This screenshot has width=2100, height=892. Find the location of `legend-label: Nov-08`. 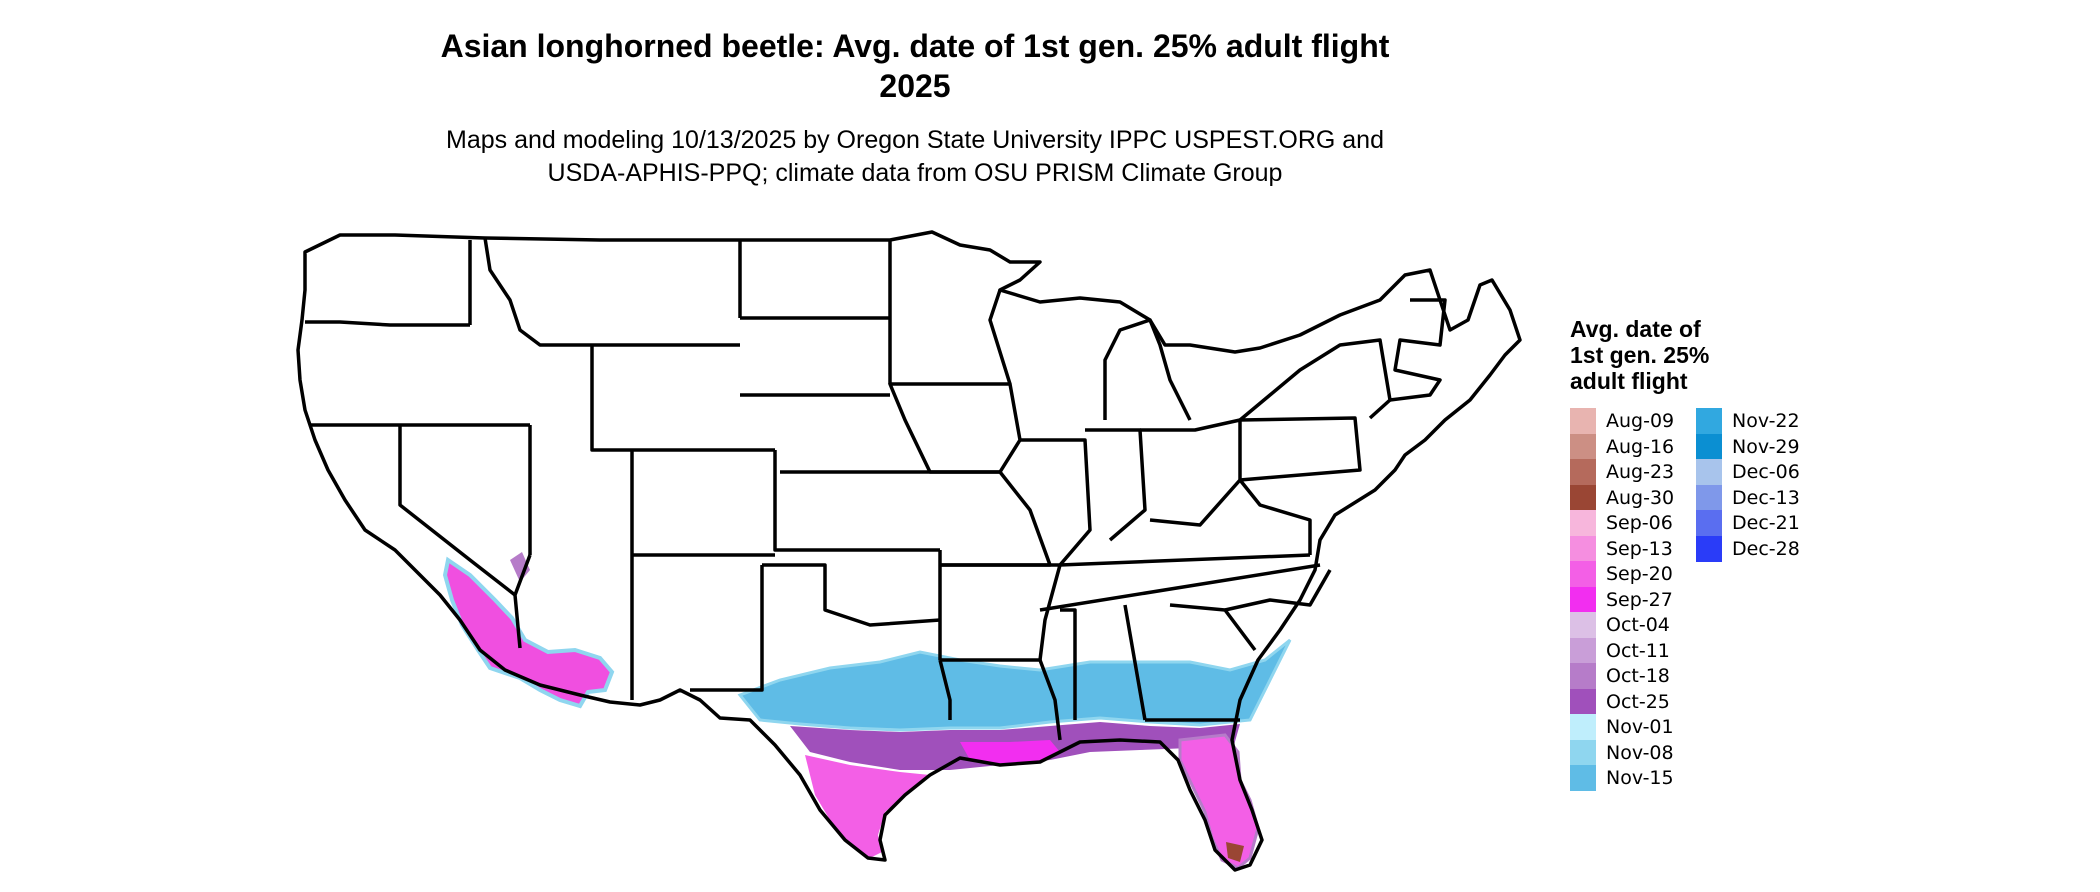

legend-label: Nov-08 is located at coordinates (1640, 752).